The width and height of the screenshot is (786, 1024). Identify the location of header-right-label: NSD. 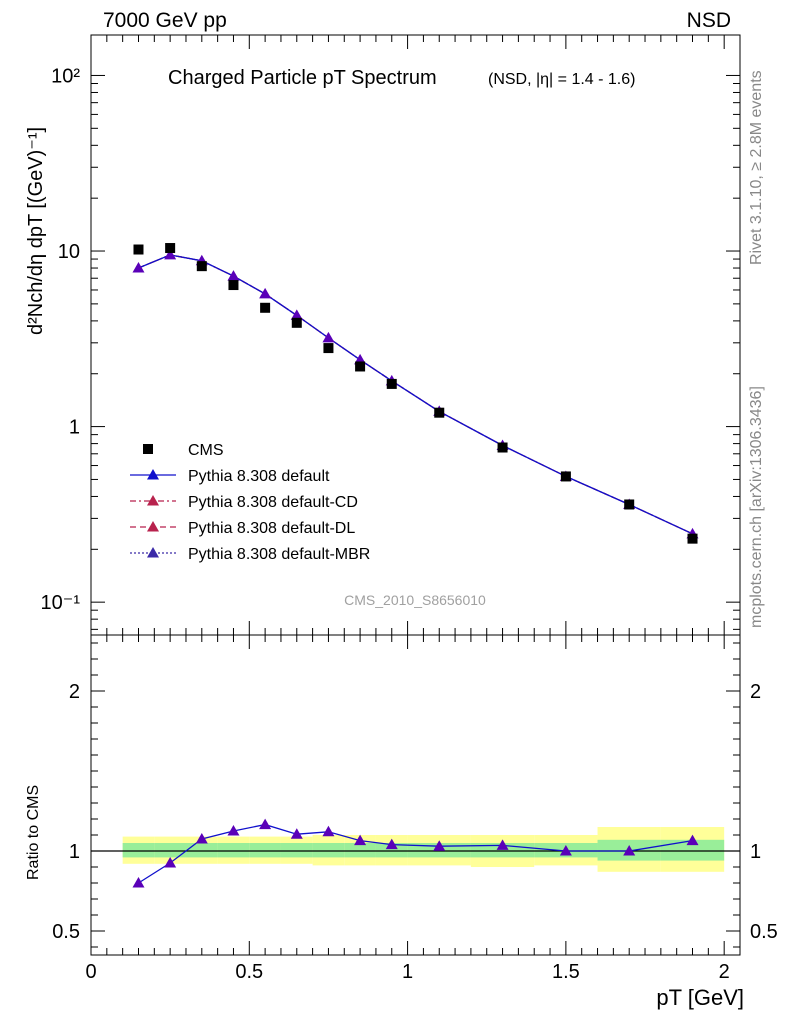
(709, 20).